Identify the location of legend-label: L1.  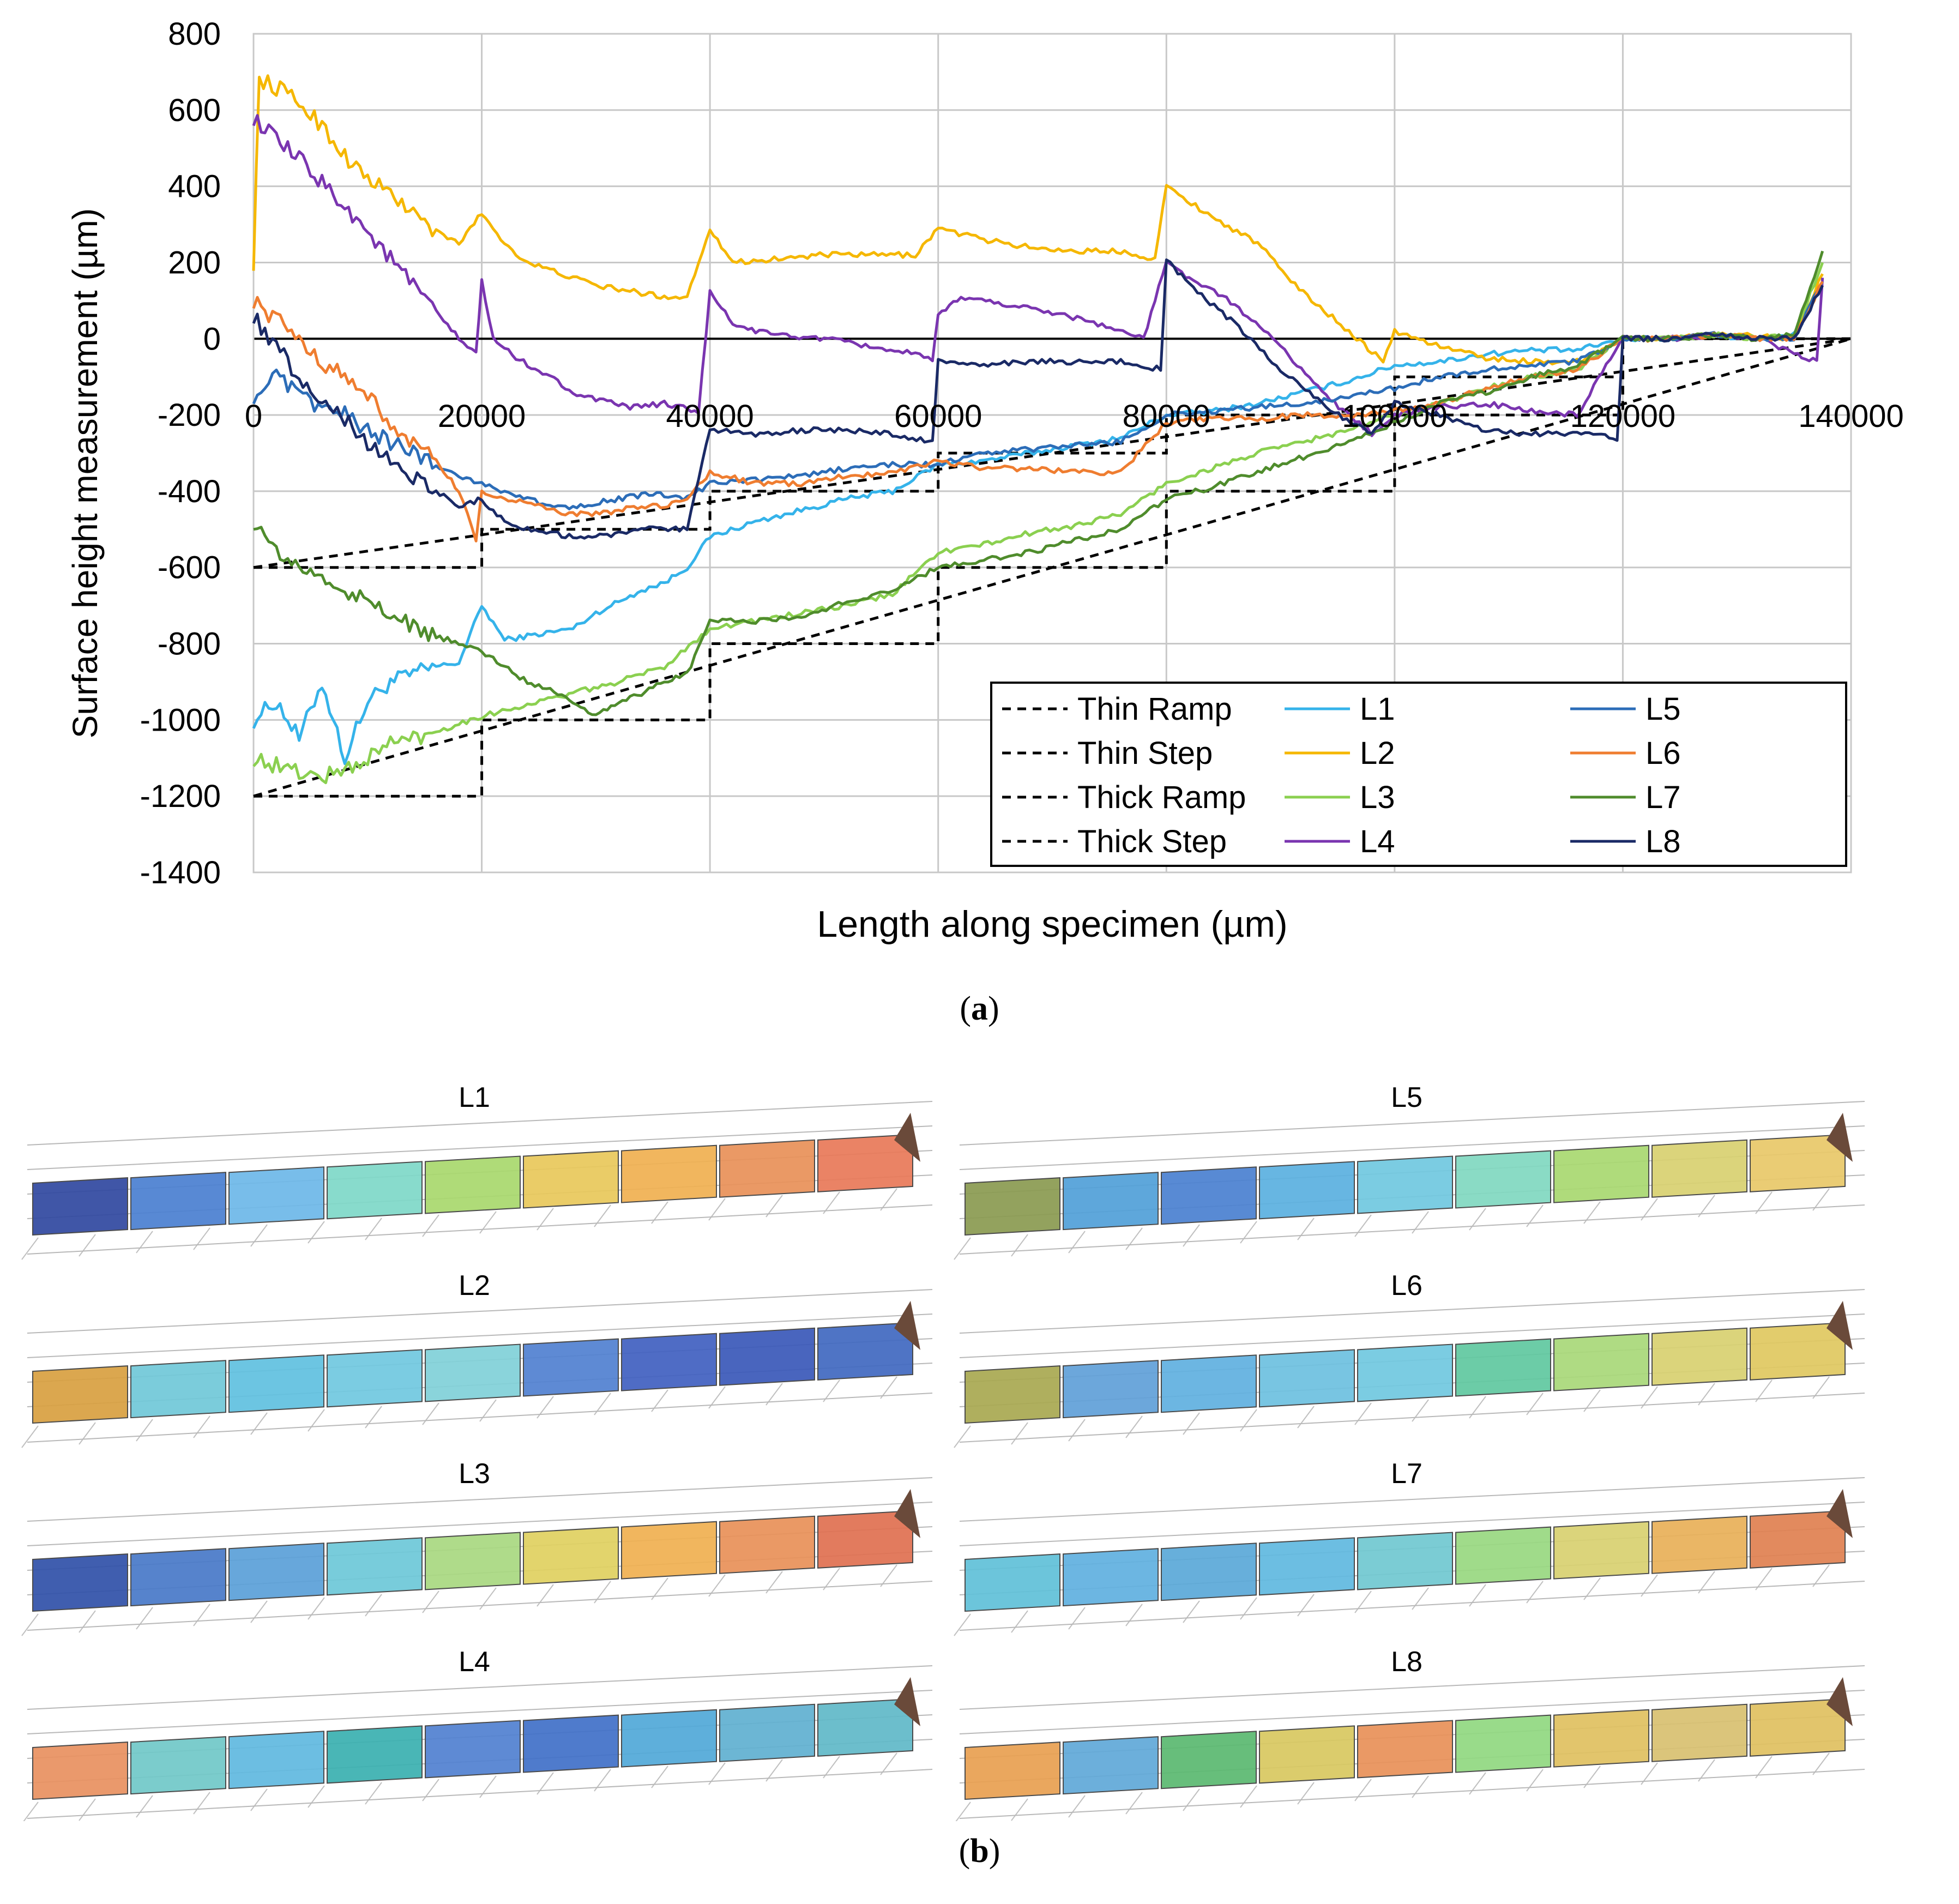
(1377, 709).